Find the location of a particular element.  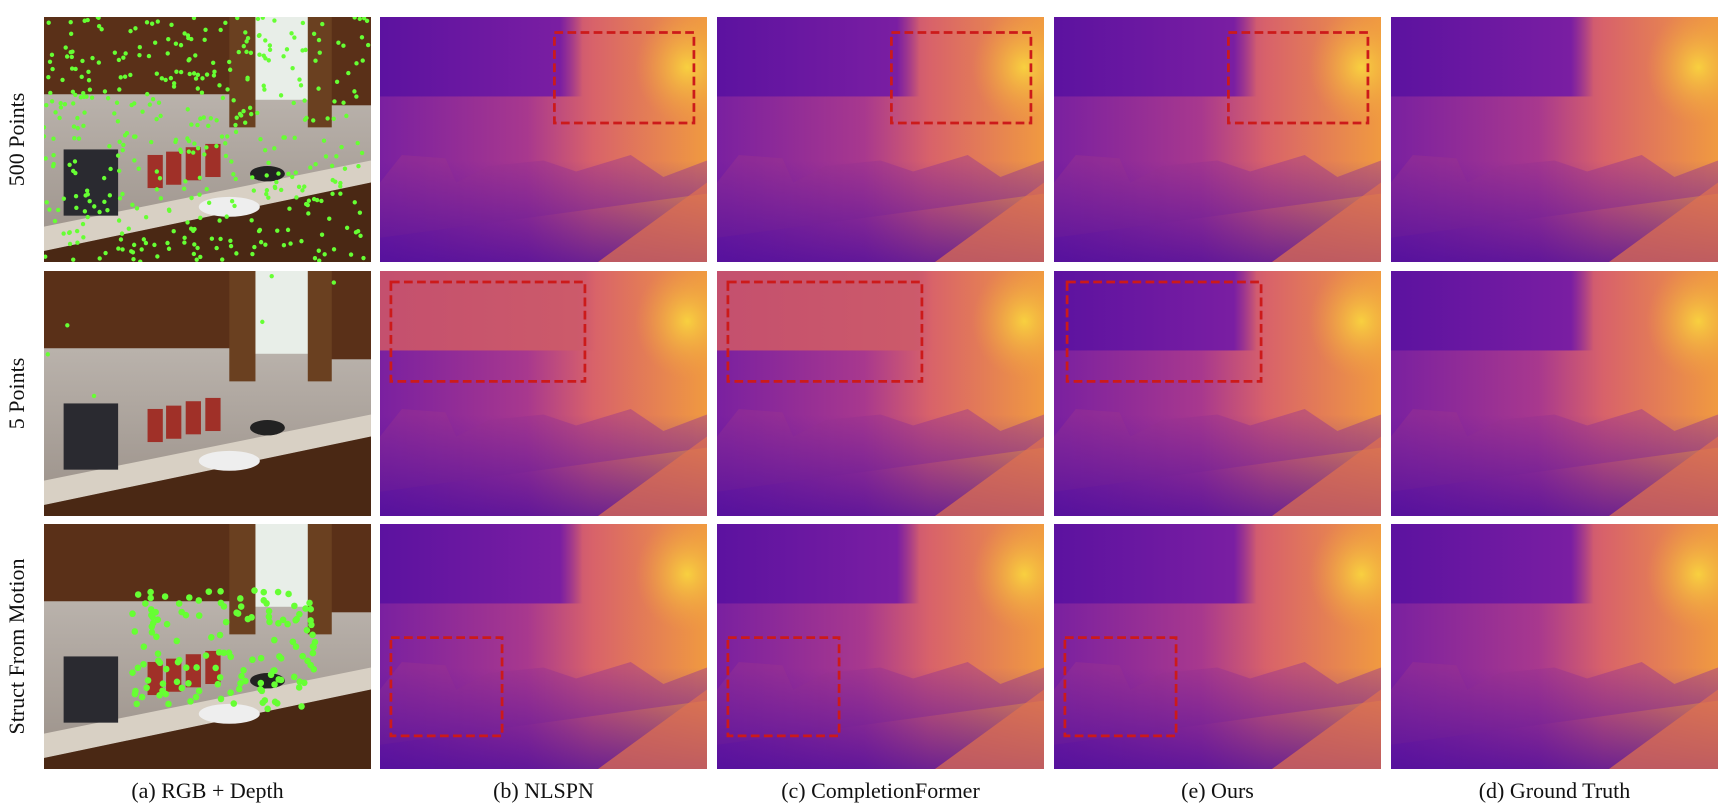

panel is located at coordinates (880, 139).